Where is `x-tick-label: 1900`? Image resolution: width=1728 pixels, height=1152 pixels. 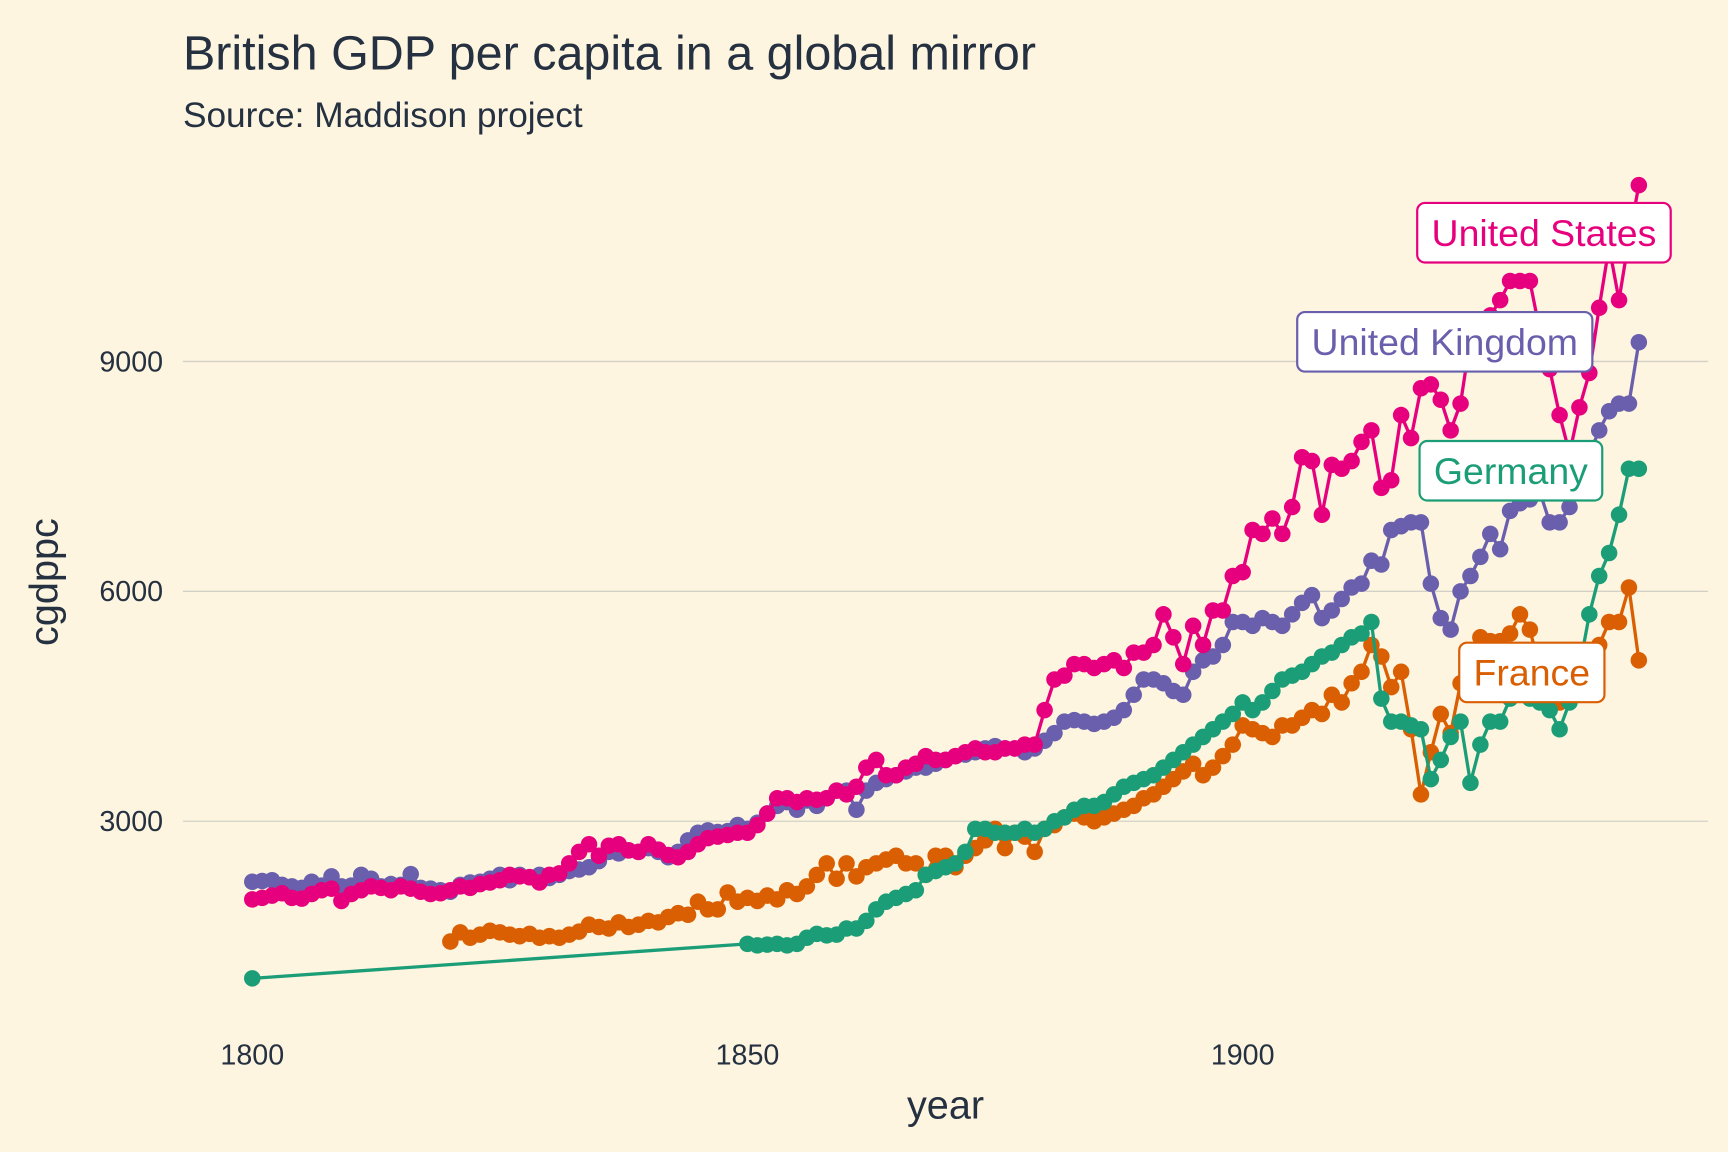 x-tick-label: 1900 is located at coordinates (1243, 1056).